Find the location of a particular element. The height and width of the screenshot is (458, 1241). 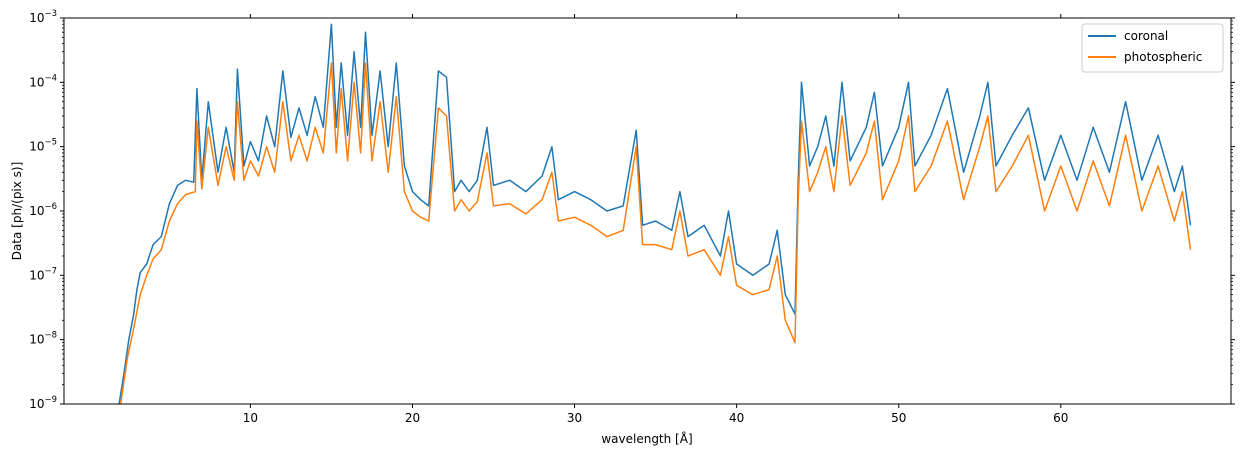

legend-box is located at coordinates (1152, 48).